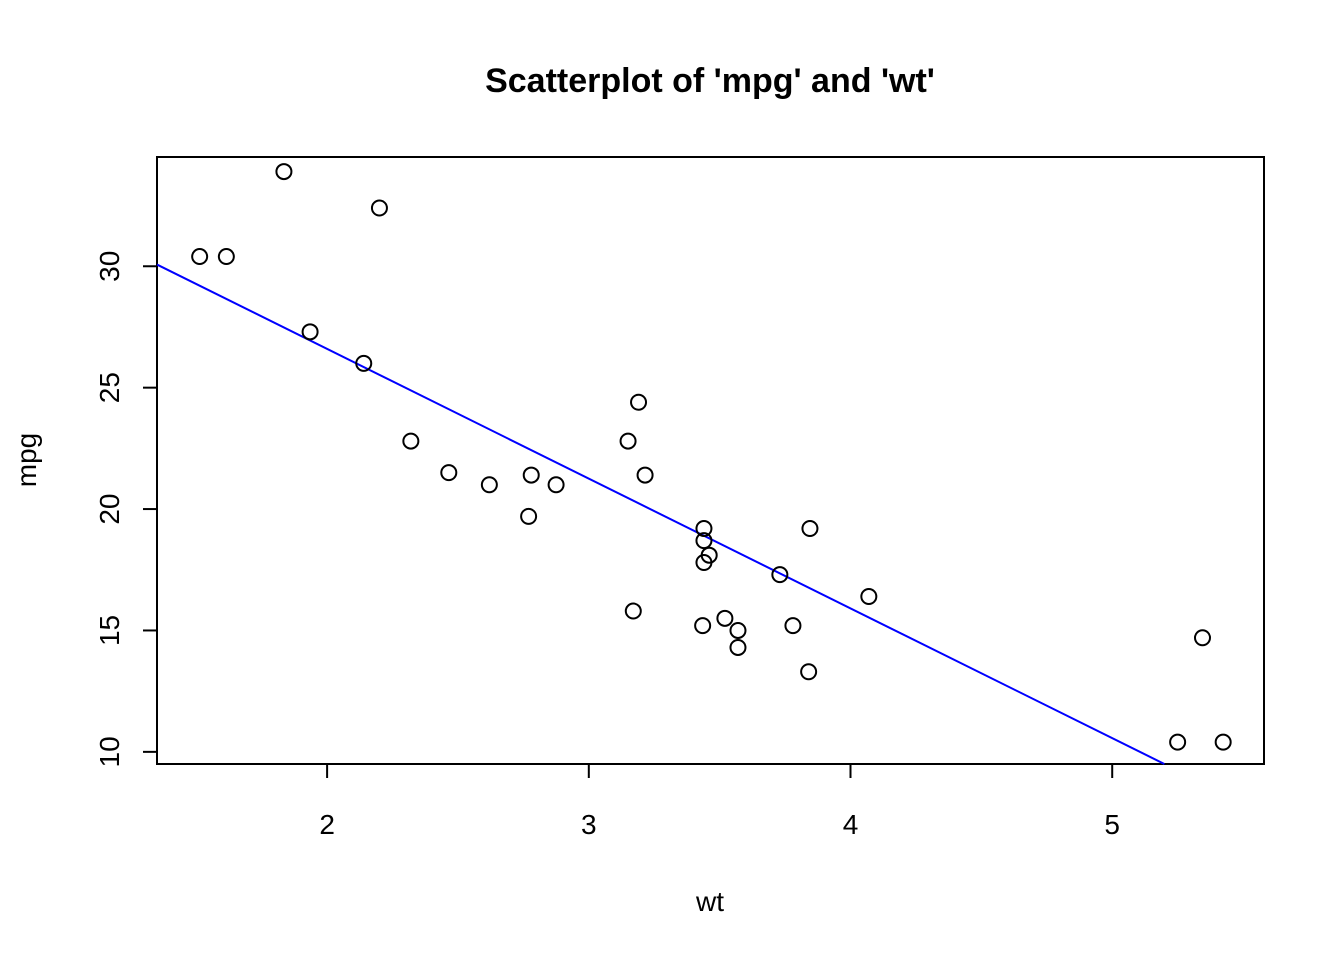  What do you see at coordinates (710, 81) in the screenshot?
I see `chart-title: Scatterplot of 'mpg' and 'wt'` at bounding box center [710, 81].